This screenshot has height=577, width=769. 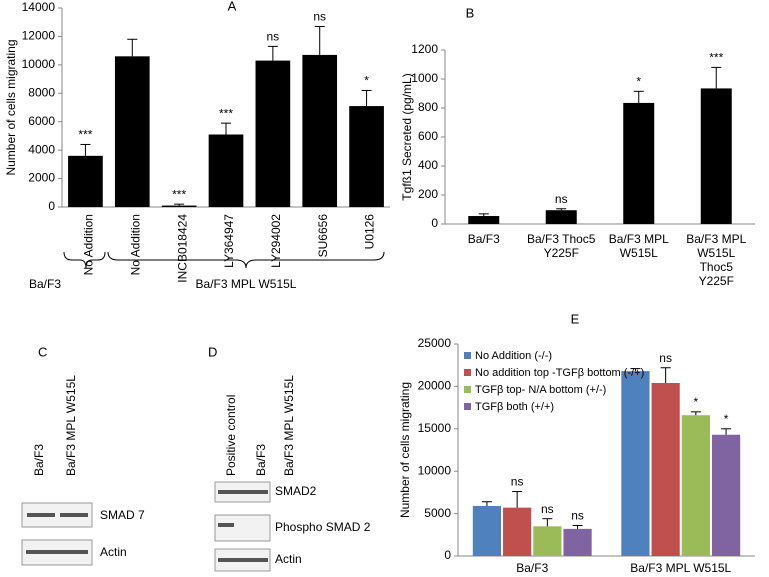 What do you see at coordinates (41, 121) in the screenshot?
I see `y-tick-label: 6000` at bounding box center [41, 121].